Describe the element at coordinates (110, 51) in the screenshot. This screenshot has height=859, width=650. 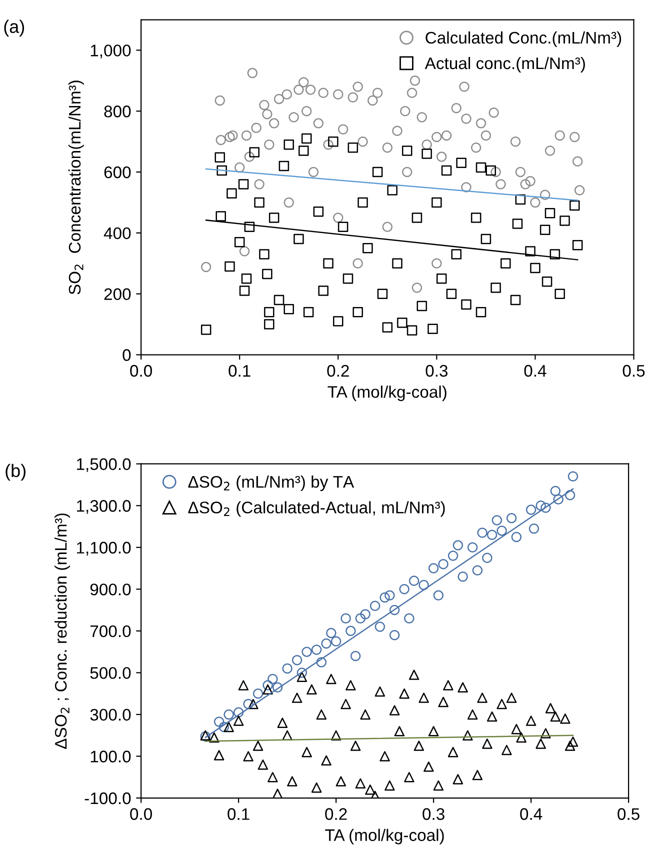
I see `y-tick-label: 1,000` at that location.